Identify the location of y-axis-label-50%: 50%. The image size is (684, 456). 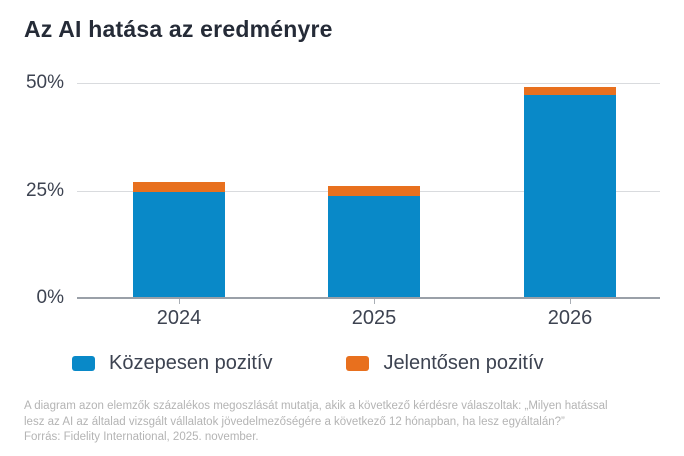
(44, 82).